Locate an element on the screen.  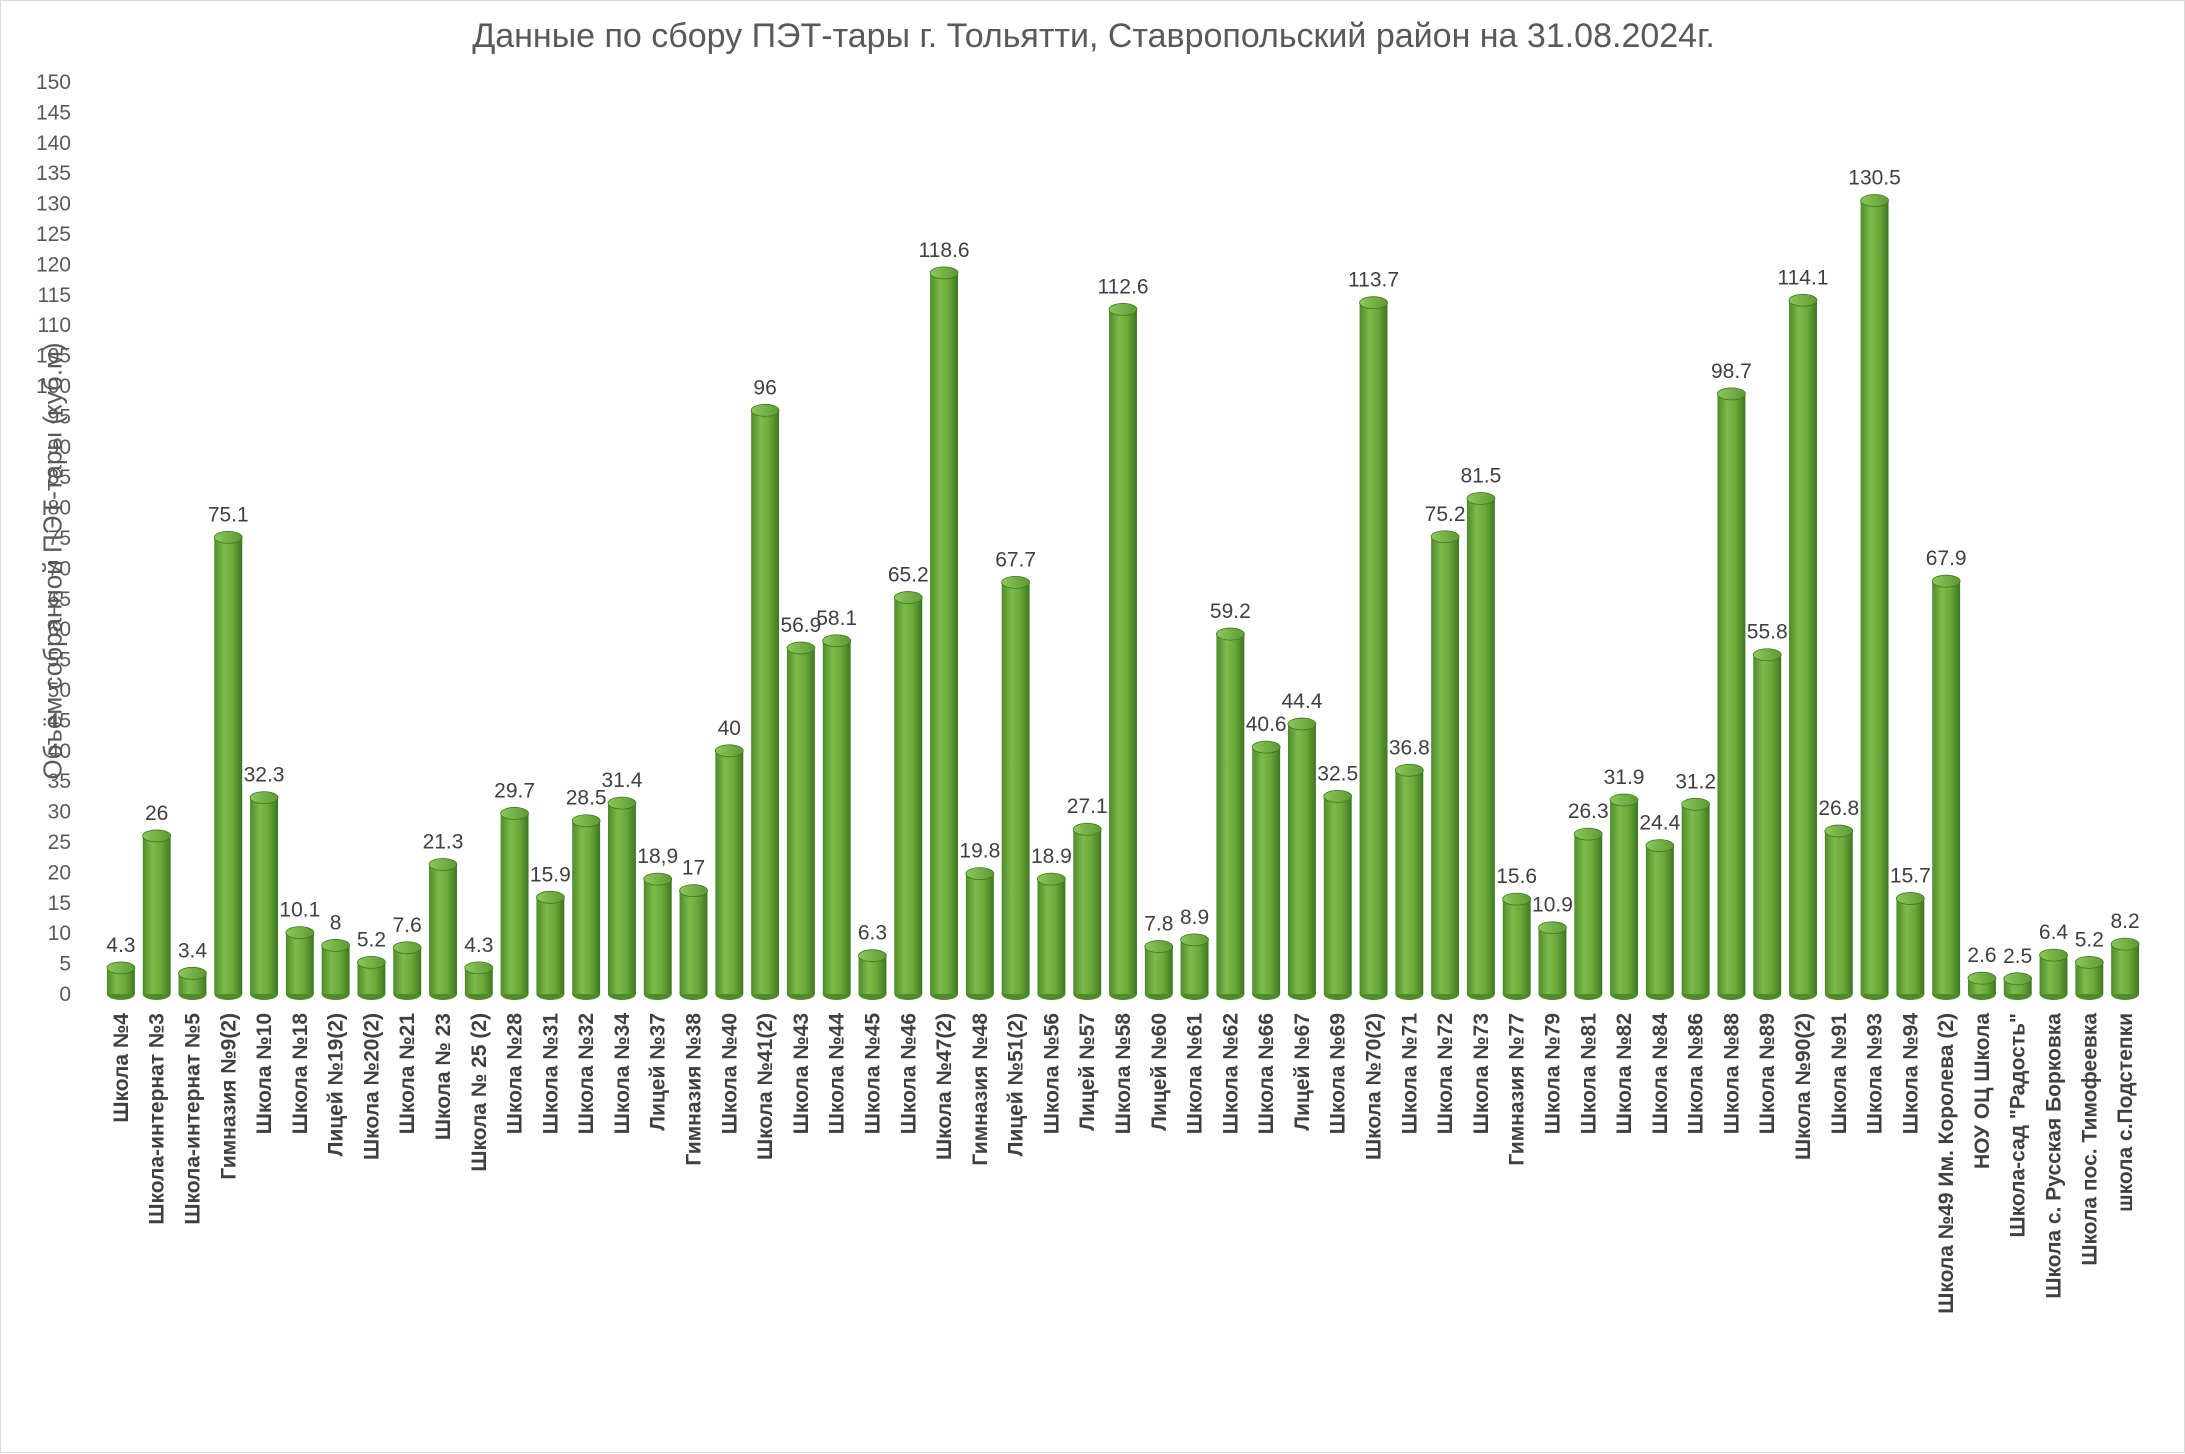
data-label: 36.8 is located at coordinates (1409, 747).